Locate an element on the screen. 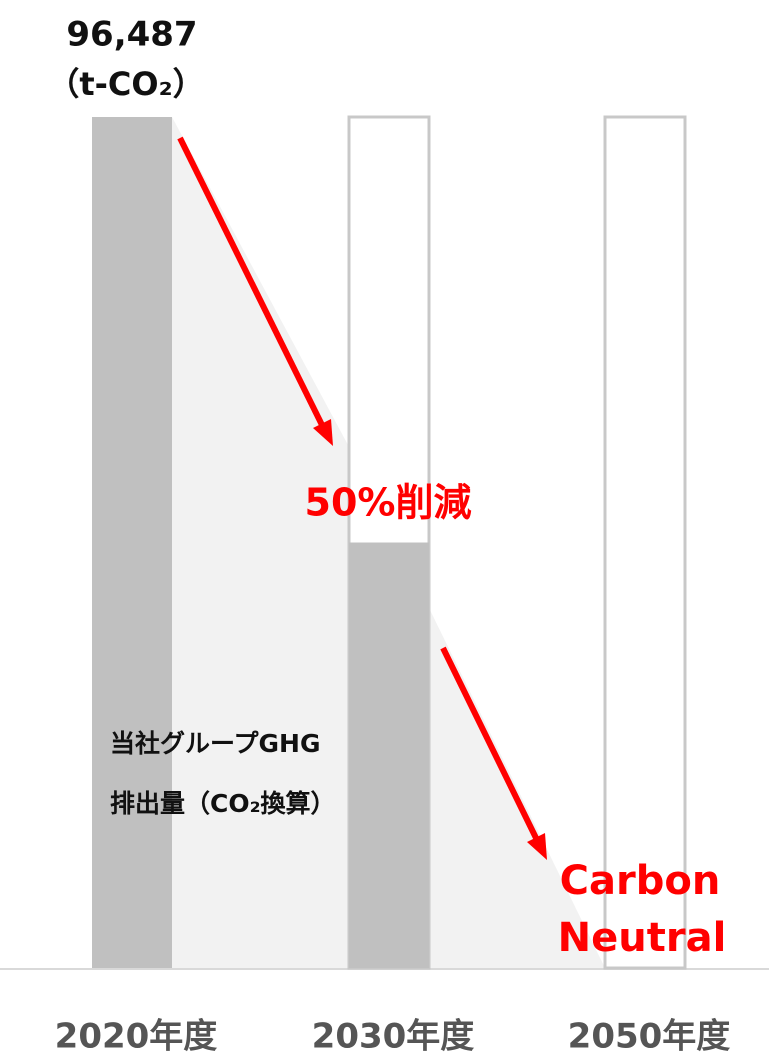 This screenshot has width=769, height=1059. annotation: Carbon is located at coordinates (640, 881).